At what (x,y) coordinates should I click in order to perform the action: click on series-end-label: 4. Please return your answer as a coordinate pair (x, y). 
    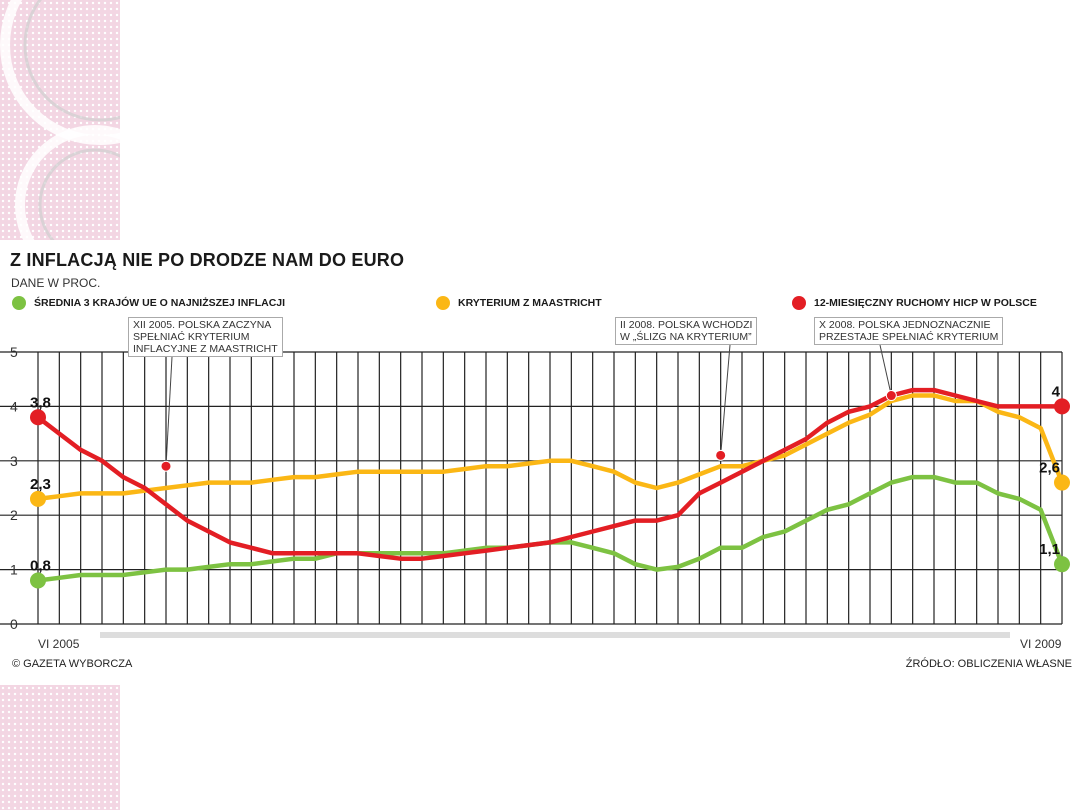
    Looking at the image, I should click on (1056, 391).